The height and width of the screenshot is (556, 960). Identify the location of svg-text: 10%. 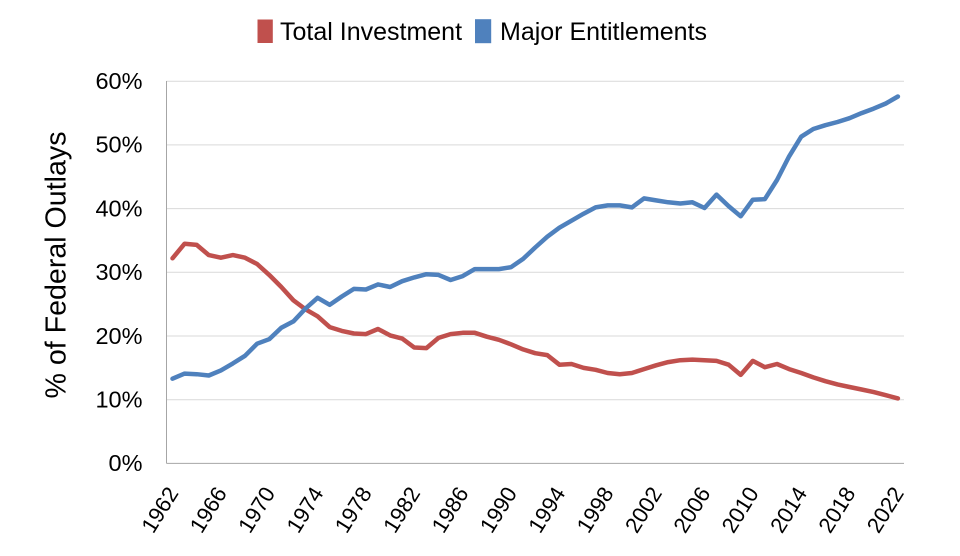
(118, 400).